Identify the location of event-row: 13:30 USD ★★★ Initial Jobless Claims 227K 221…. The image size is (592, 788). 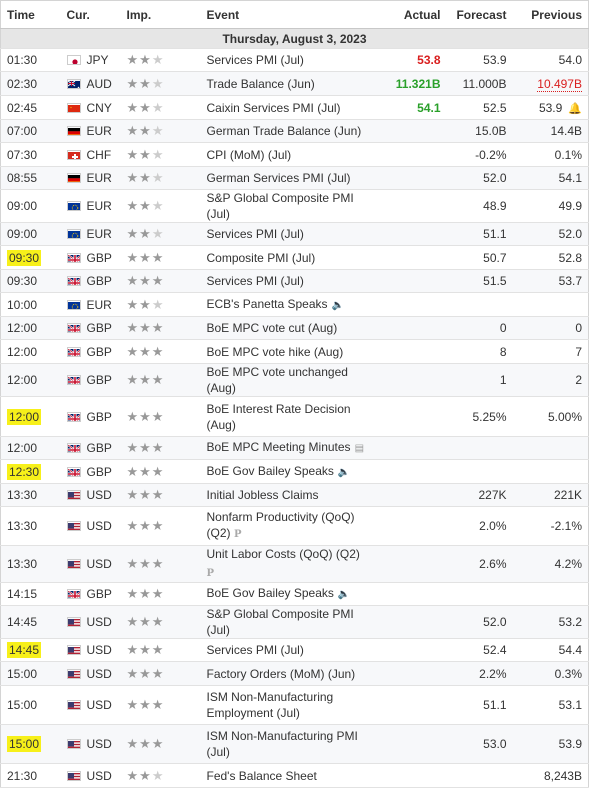
(294, 495).